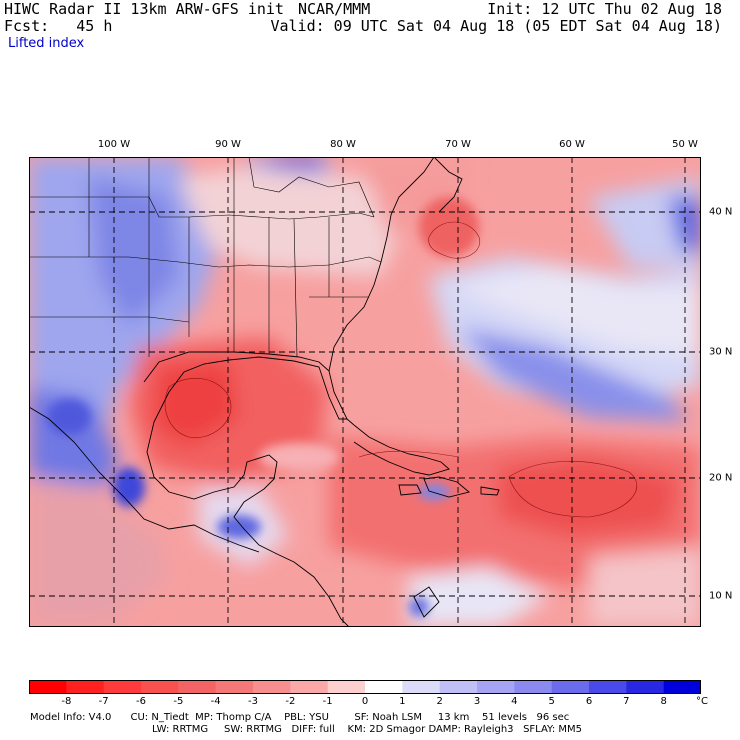  What do you see at coordinates (343, 144) in the screenshot?
I see `lon-label-80w: 80 W` at bounding box center [343, 144].